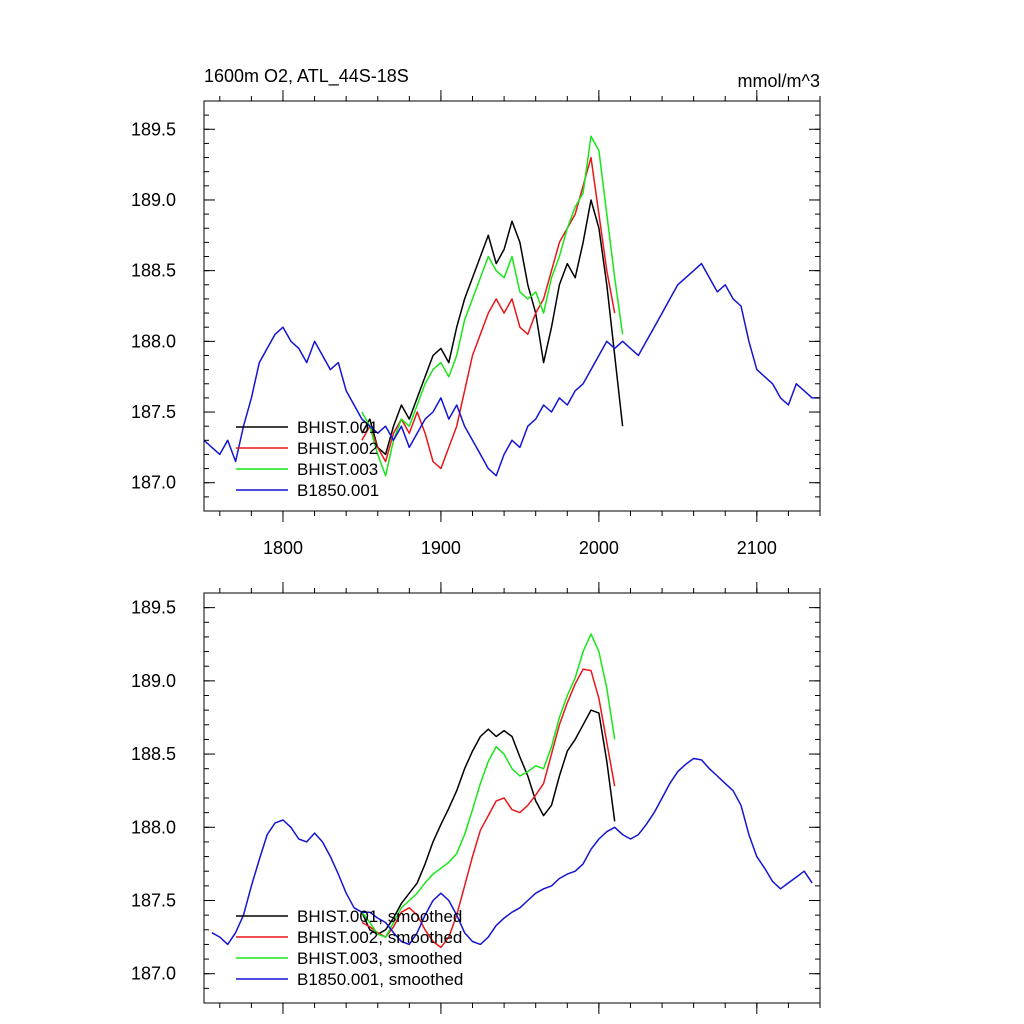  Describe the element at coordinates (337, 448) in the screenshot. I see `legend-label: BHIST.002` at that location.